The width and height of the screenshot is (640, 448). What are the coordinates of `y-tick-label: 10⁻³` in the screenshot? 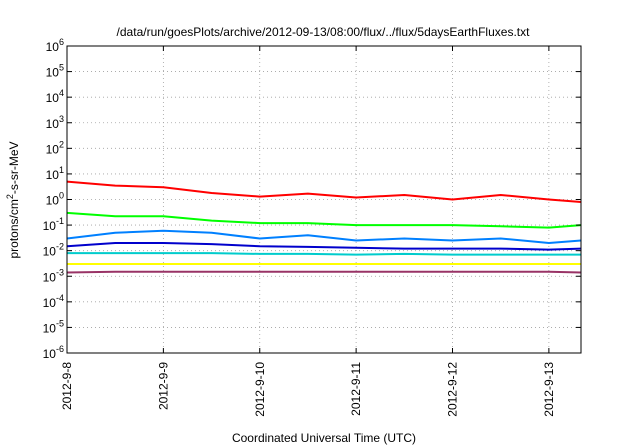 It's located at (53, 275).